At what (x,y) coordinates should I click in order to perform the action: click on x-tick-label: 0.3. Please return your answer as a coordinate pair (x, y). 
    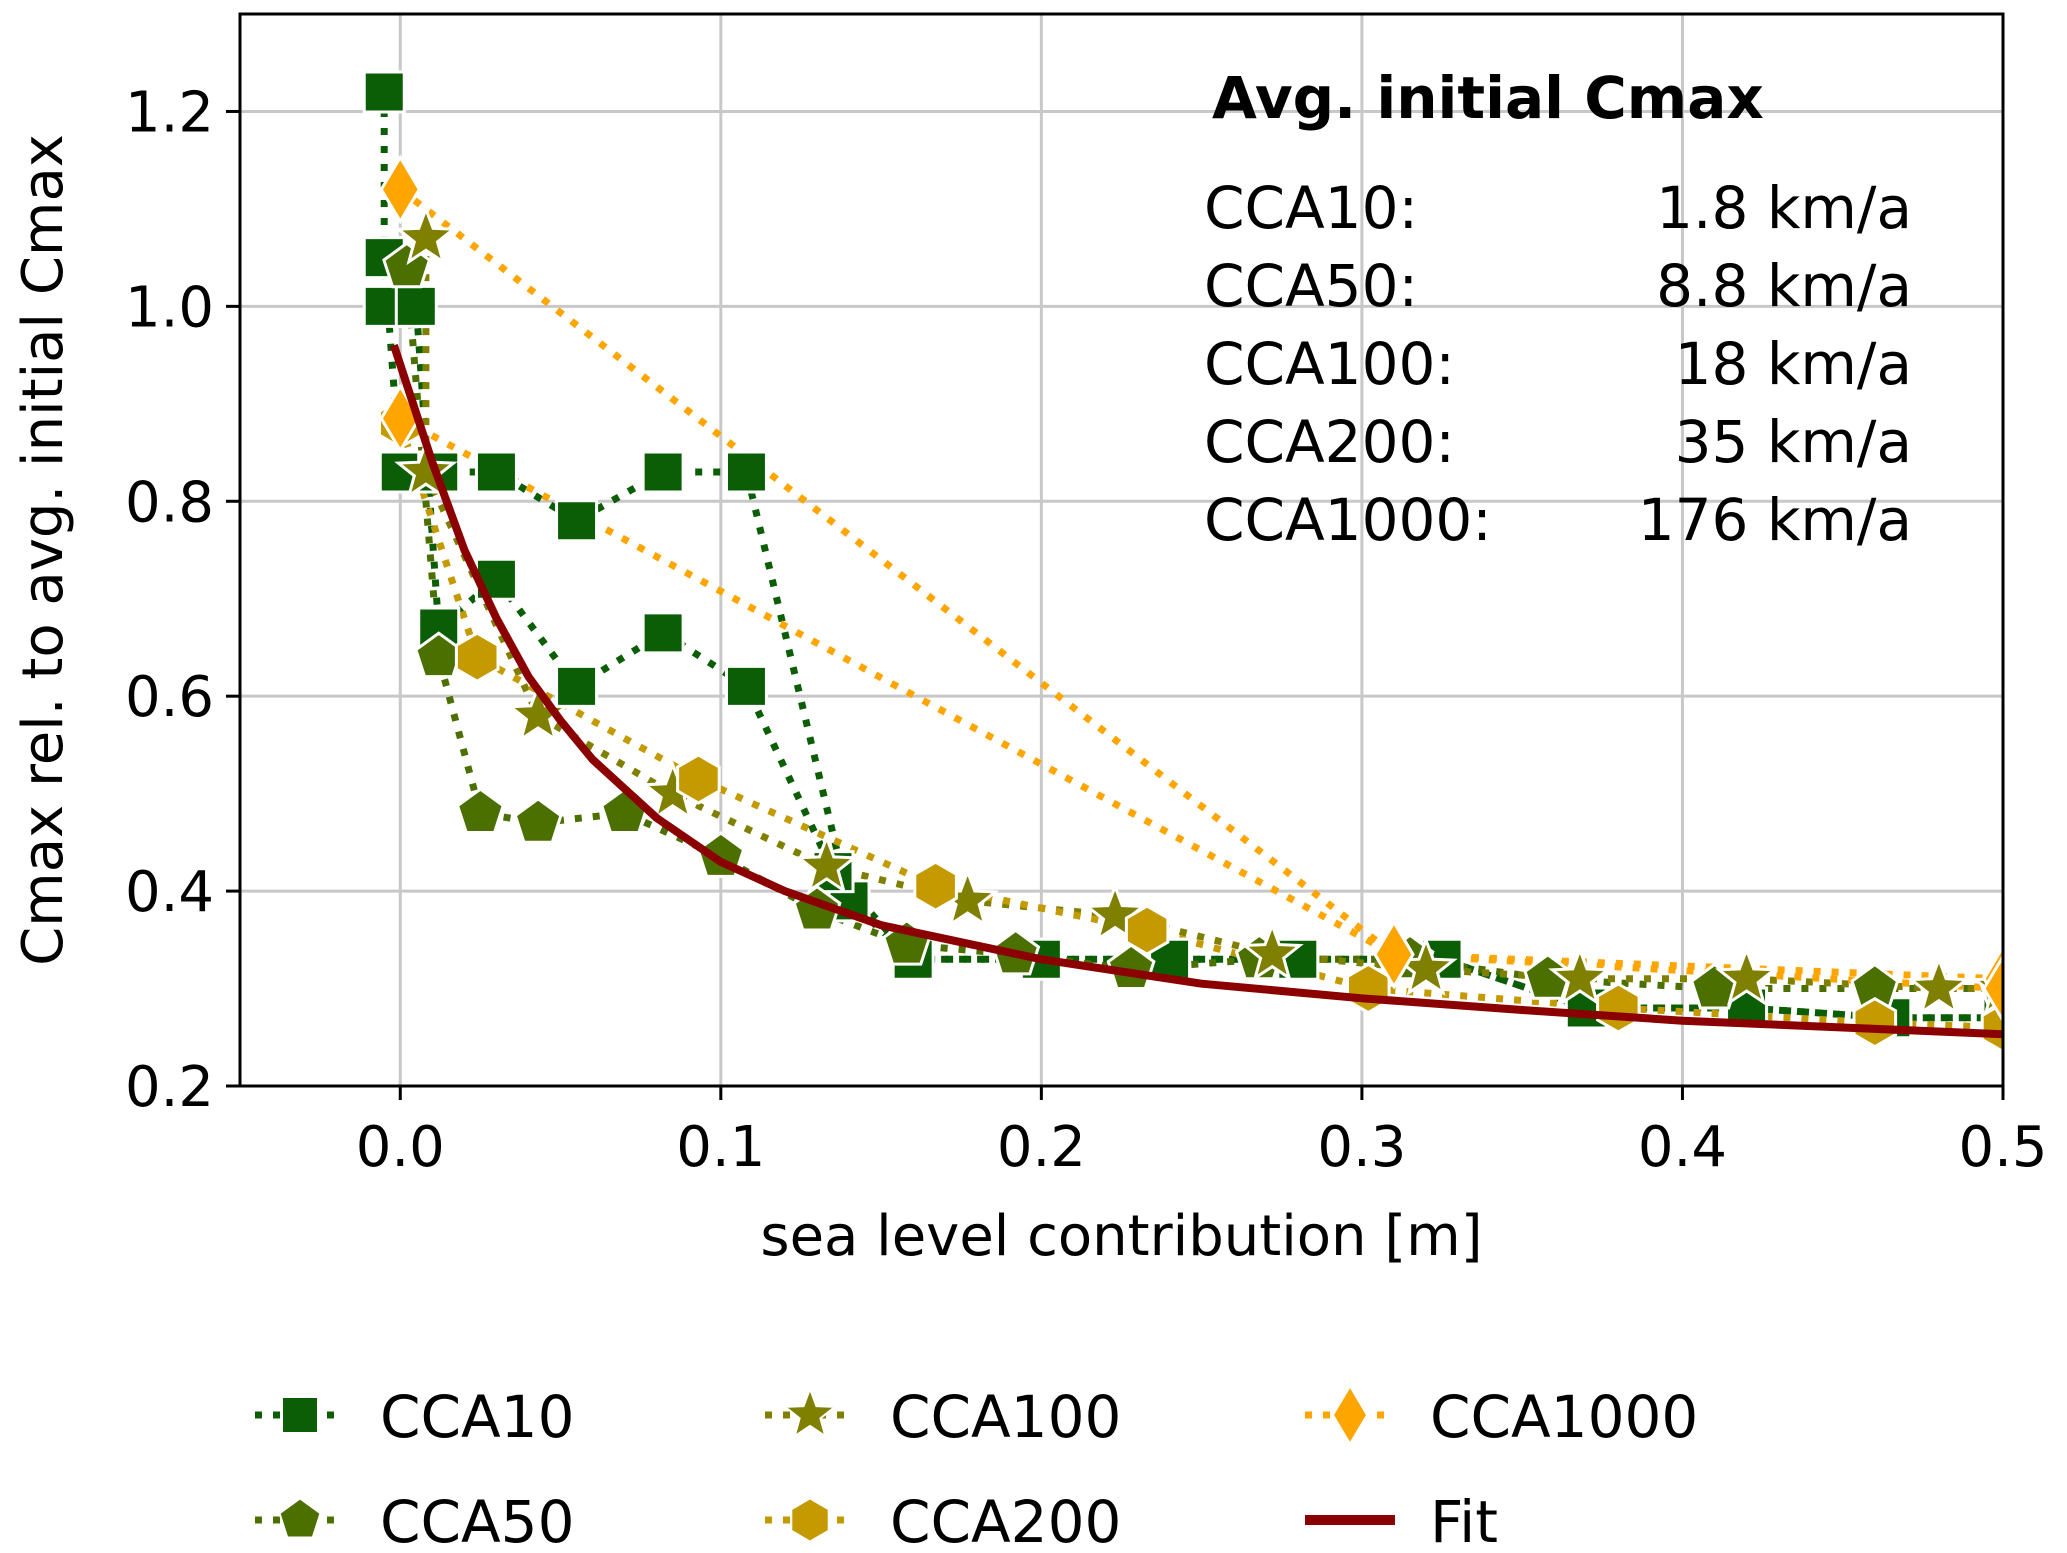
    Looking at the image, I should click on (1361, 1147).